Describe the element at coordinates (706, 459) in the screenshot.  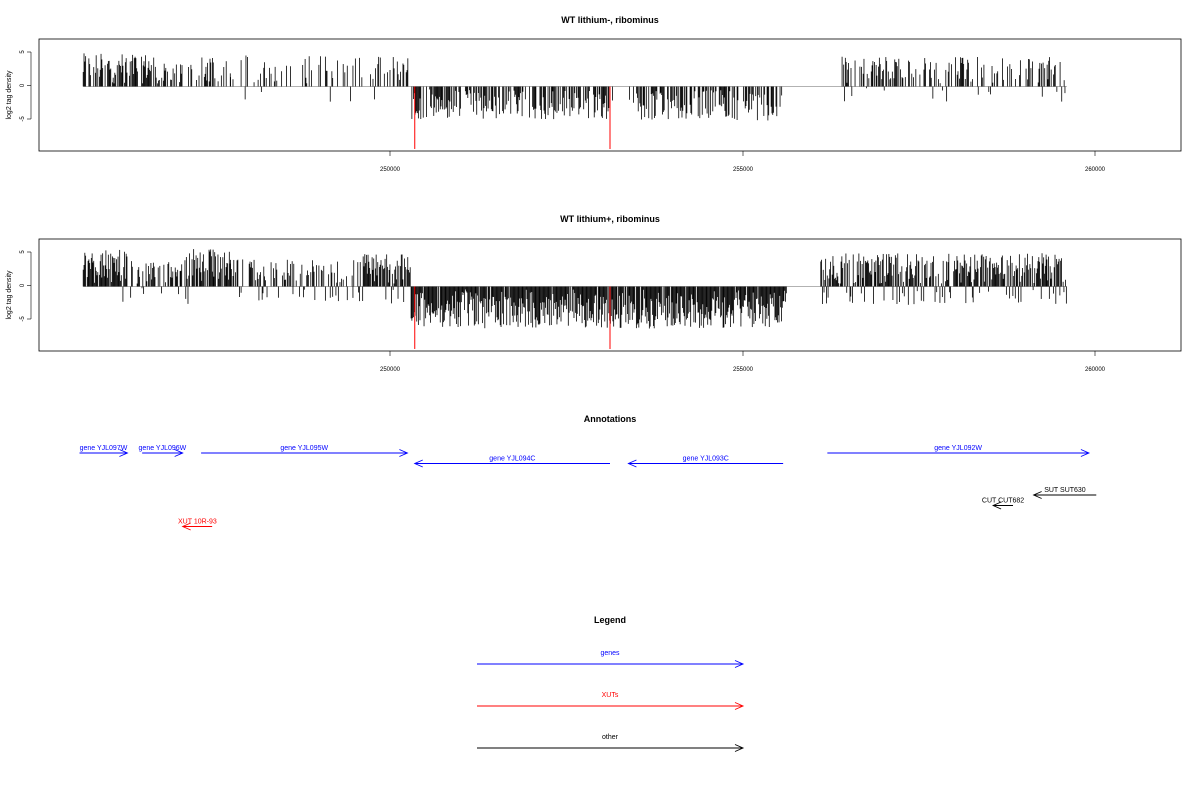
I see `feature-label: gene YJL093C` at that location.